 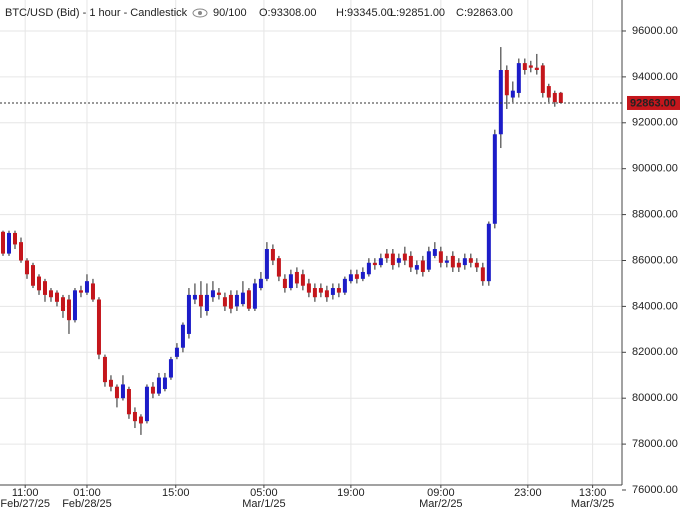 I want to click on last-price-box, so click(x=653, y=102).